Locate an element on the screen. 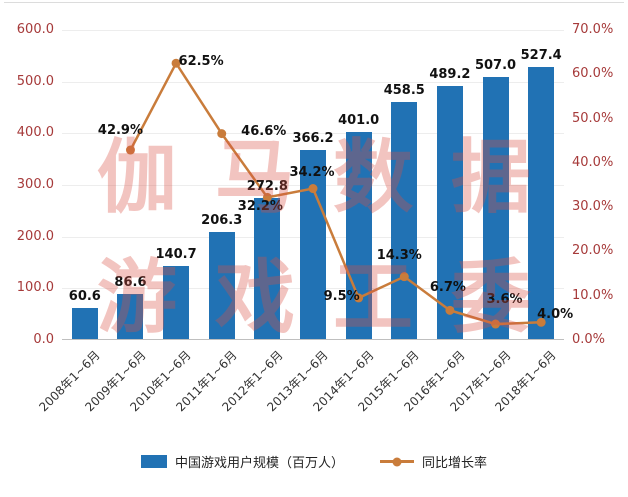 This screenshot has width=628, height=497. right-axis-tick: 30.0% is located at coordinates (593, 207).